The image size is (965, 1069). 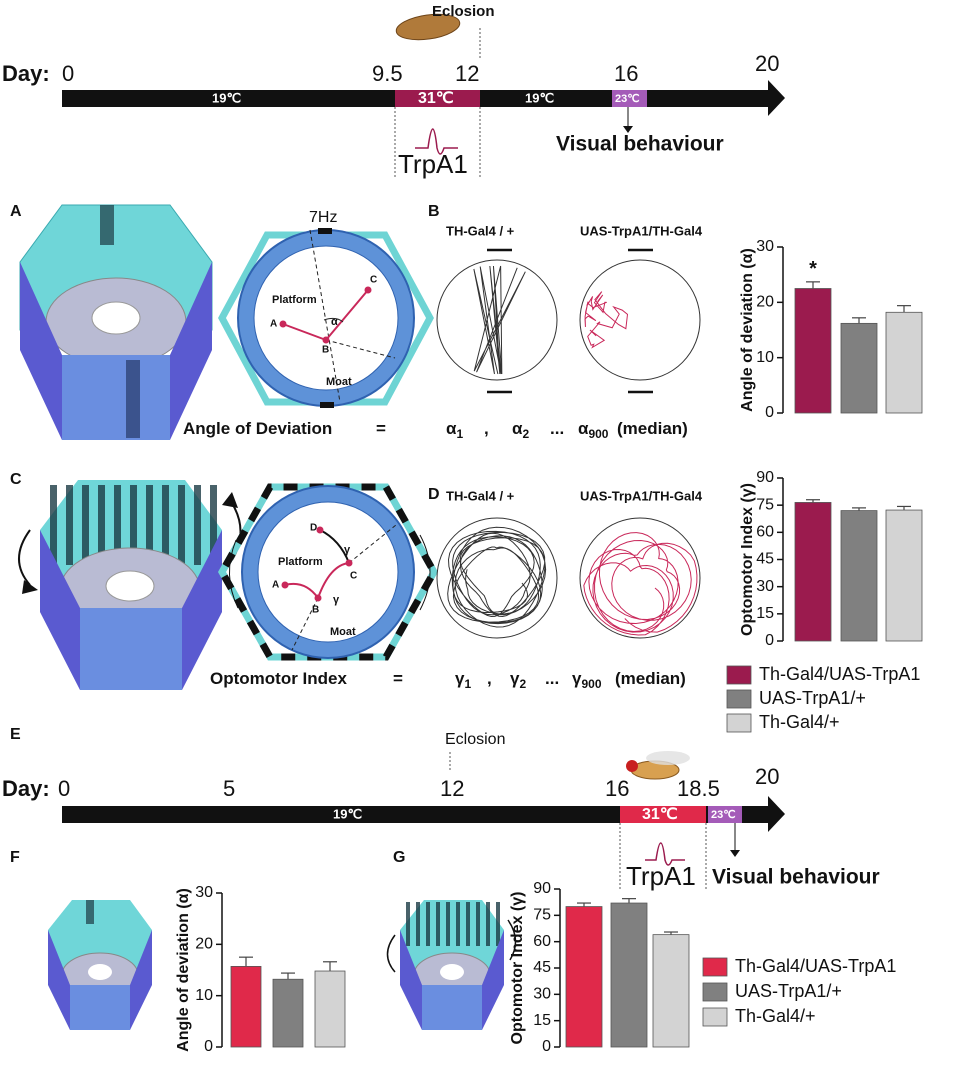 What do you see at coordinates (668, 758) in the screenshot?
I see `fly-wing` at bounding box center [668, 758].